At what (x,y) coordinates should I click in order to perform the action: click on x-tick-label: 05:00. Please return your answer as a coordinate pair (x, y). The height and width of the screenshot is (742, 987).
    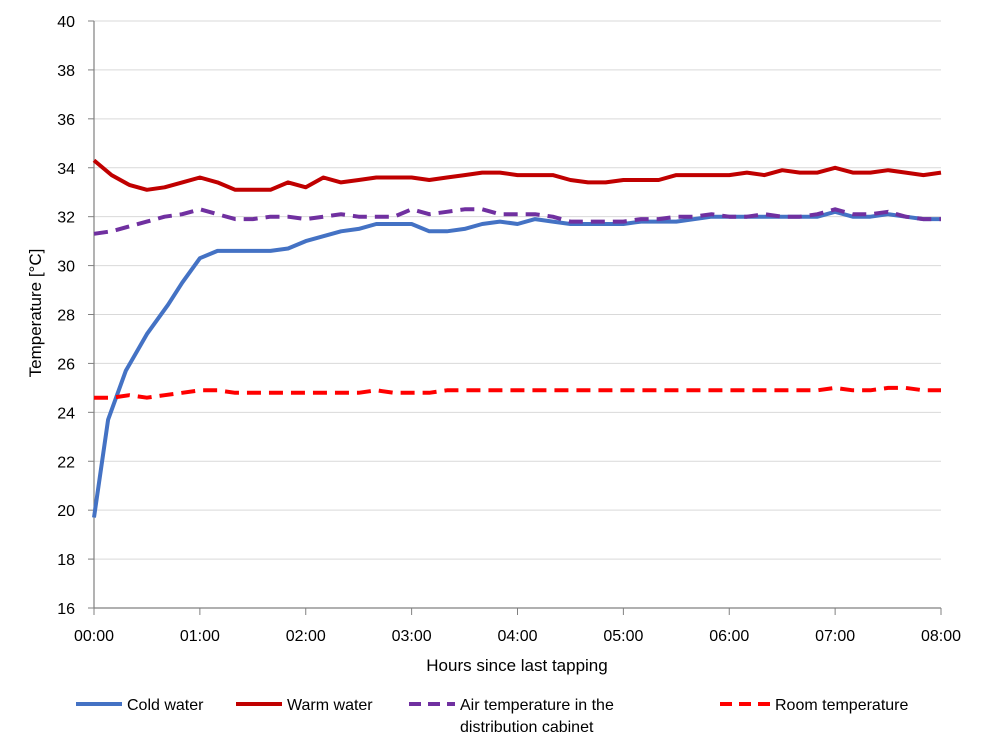
    Looking at the image, I should click on (623, 636).